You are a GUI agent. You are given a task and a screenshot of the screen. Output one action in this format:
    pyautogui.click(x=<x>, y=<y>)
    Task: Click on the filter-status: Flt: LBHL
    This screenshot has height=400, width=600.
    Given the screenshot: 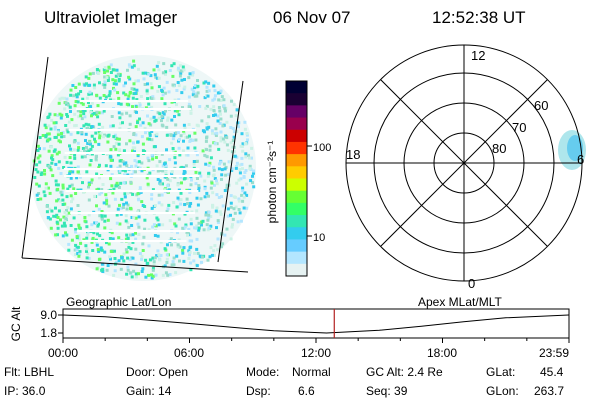 What is the action you would take?
    pyautogui.click(x=29, y=372)
    